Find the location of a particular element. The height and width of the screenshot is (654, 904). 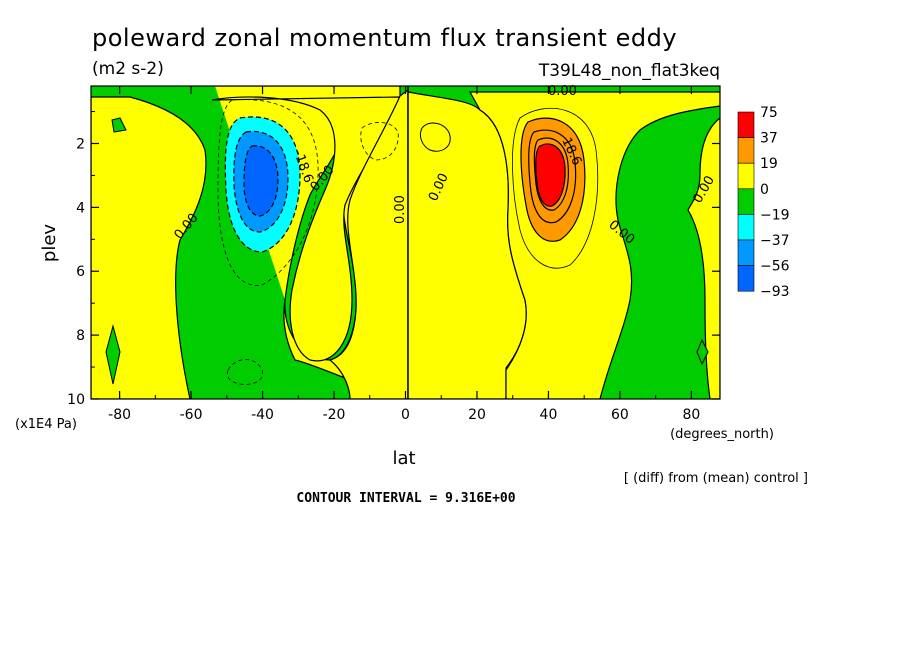

x-axis-units: (degrees_north) is located at coordinates (722, 434).